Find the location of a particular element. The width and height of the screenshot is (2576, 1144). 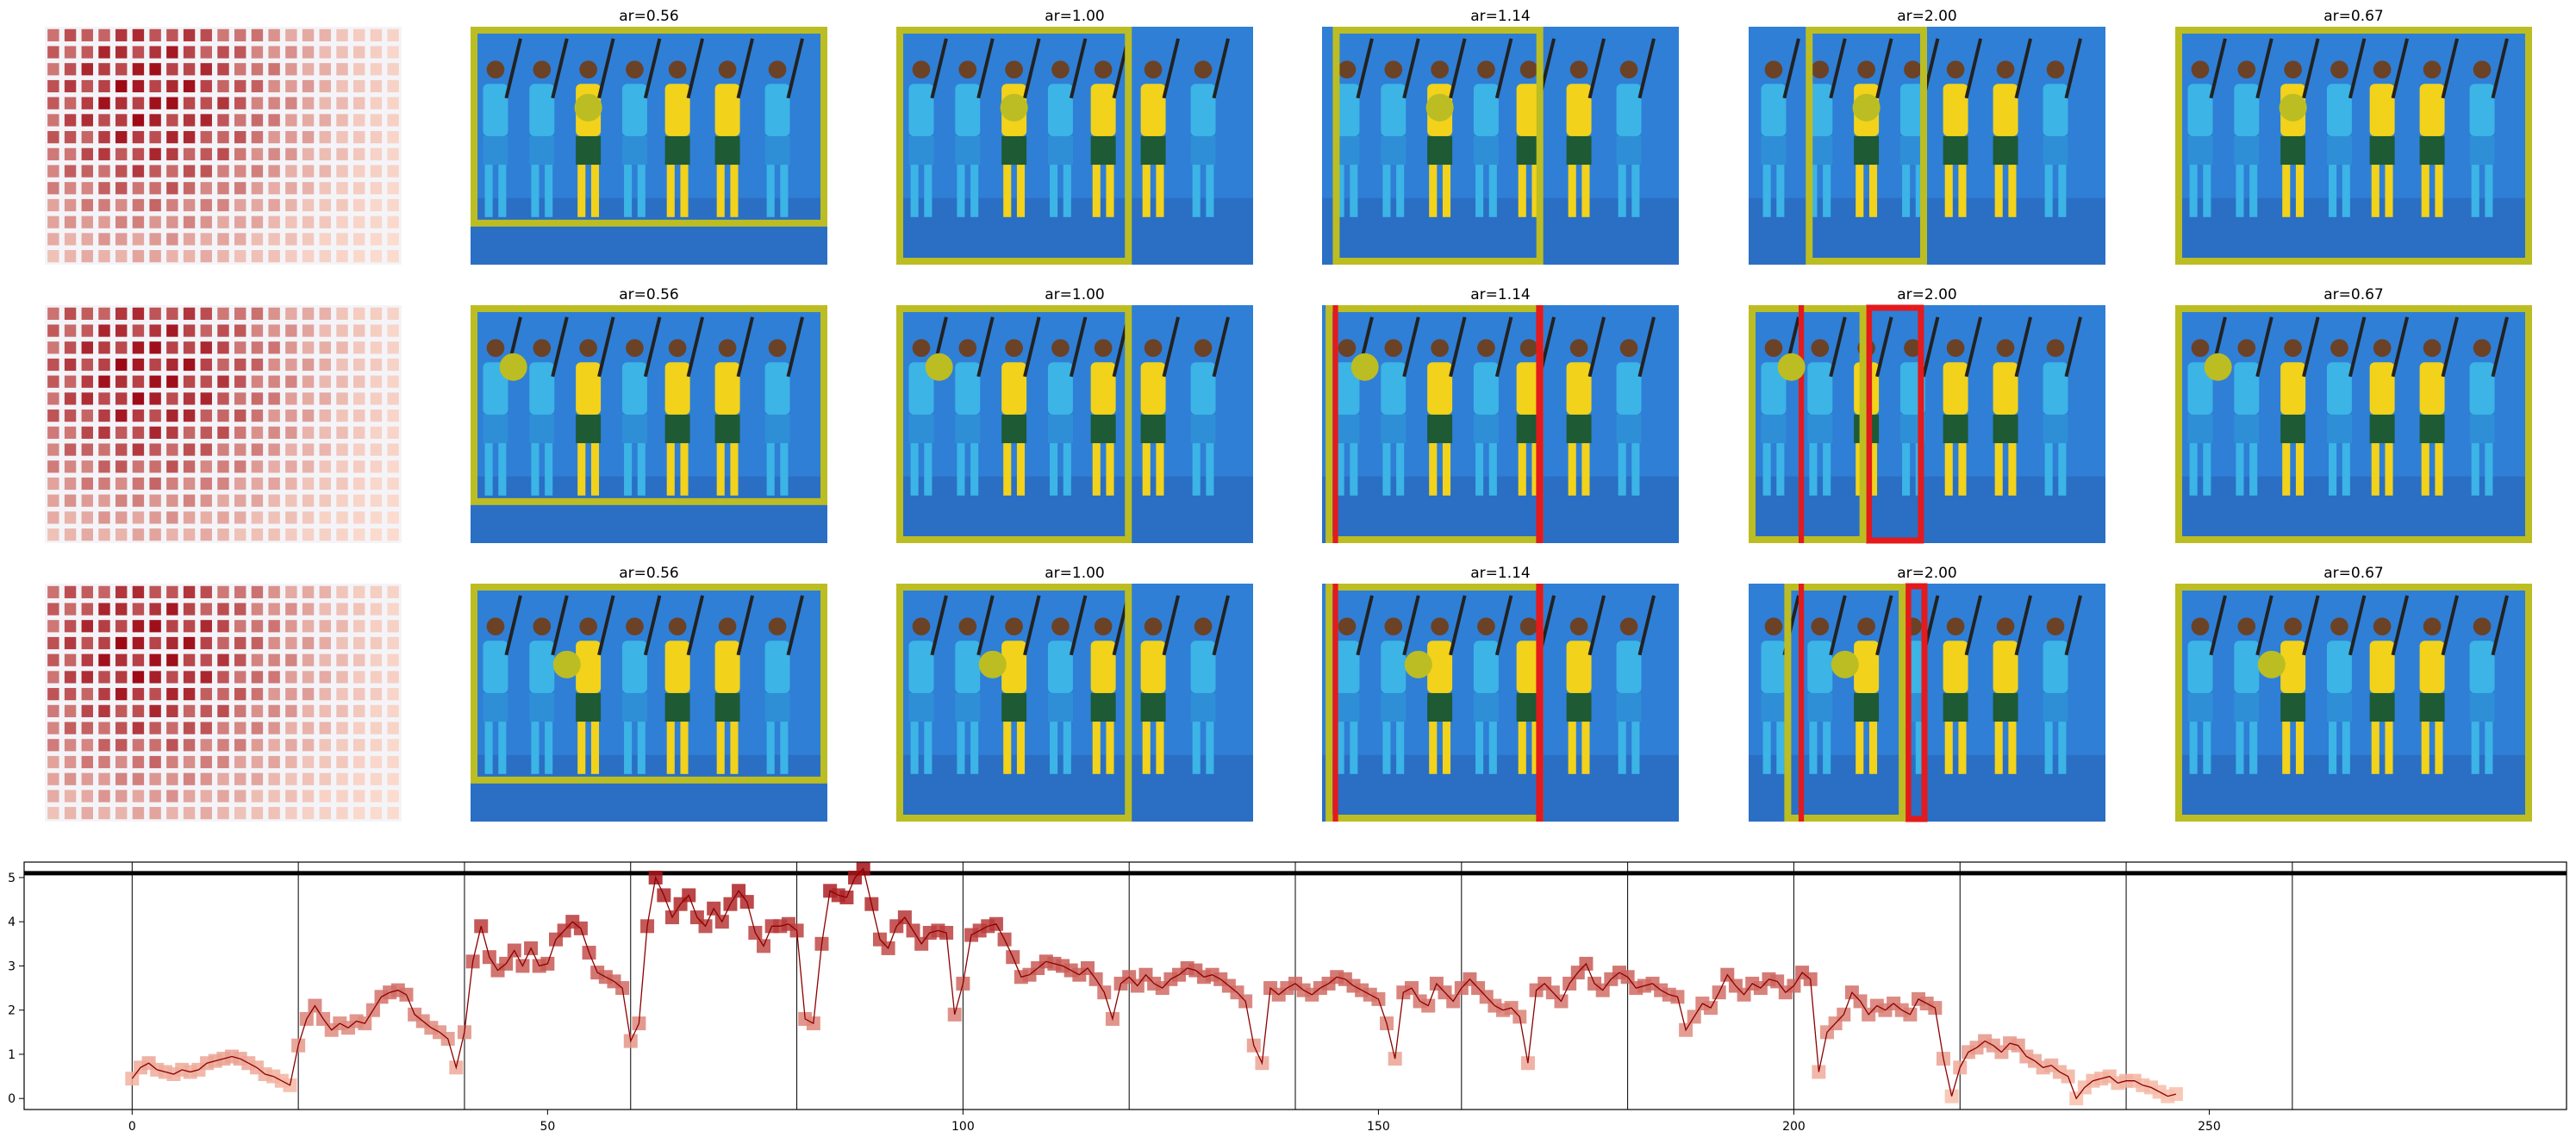

red-box is located at coordinates (1916, 702).